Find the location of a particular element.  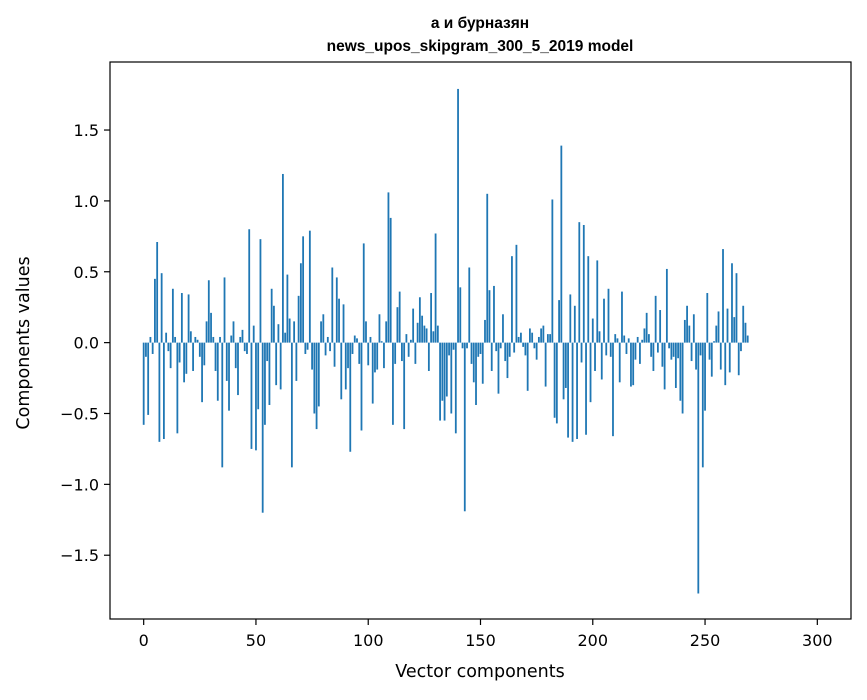

x-axis-label: Vector components is located at coordinates (479, 672).